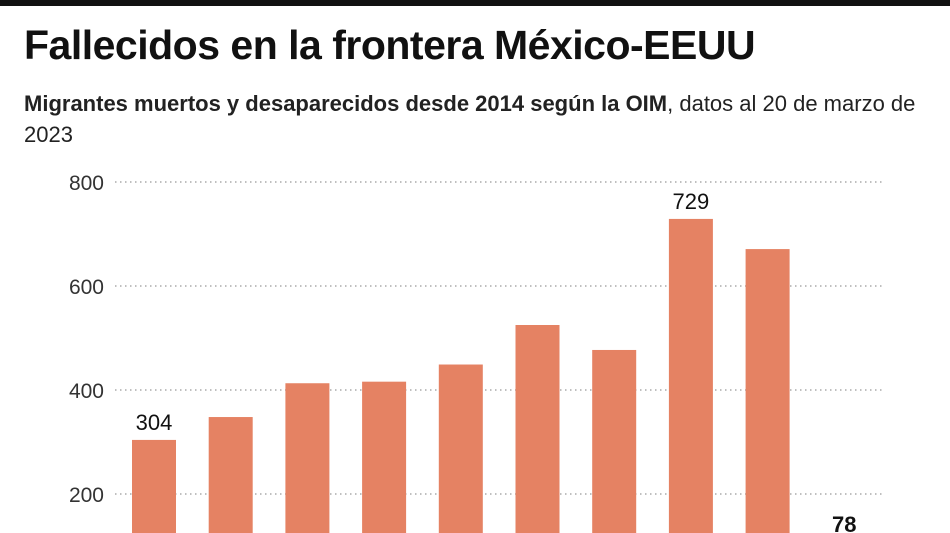 The height and width of the screenshot is (533, 950). What do you see at coordinates (691, 201) in the screenshot?
I see `data-label: 729` at bounding box center [691, 201].